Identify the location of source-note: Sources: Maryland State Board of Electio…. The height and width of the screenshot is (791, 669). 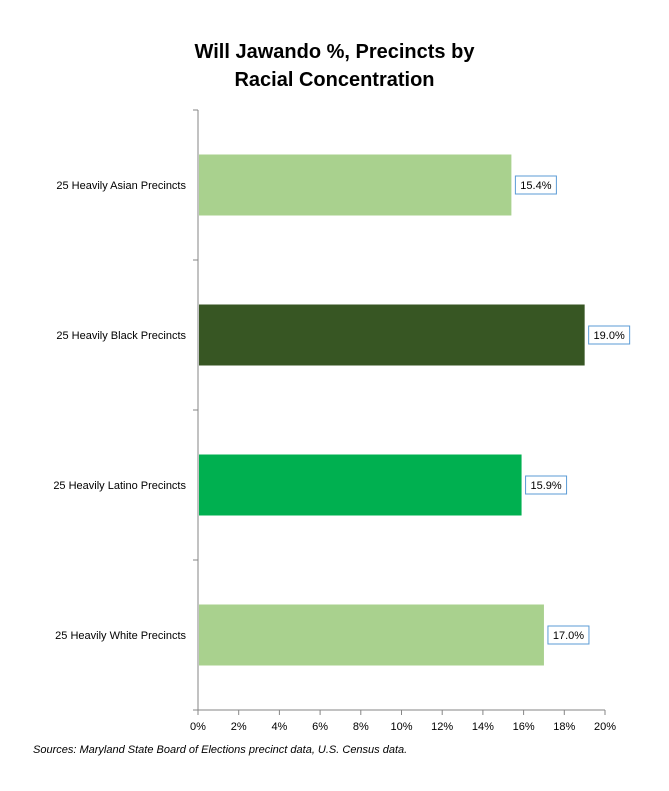
(220, 750).